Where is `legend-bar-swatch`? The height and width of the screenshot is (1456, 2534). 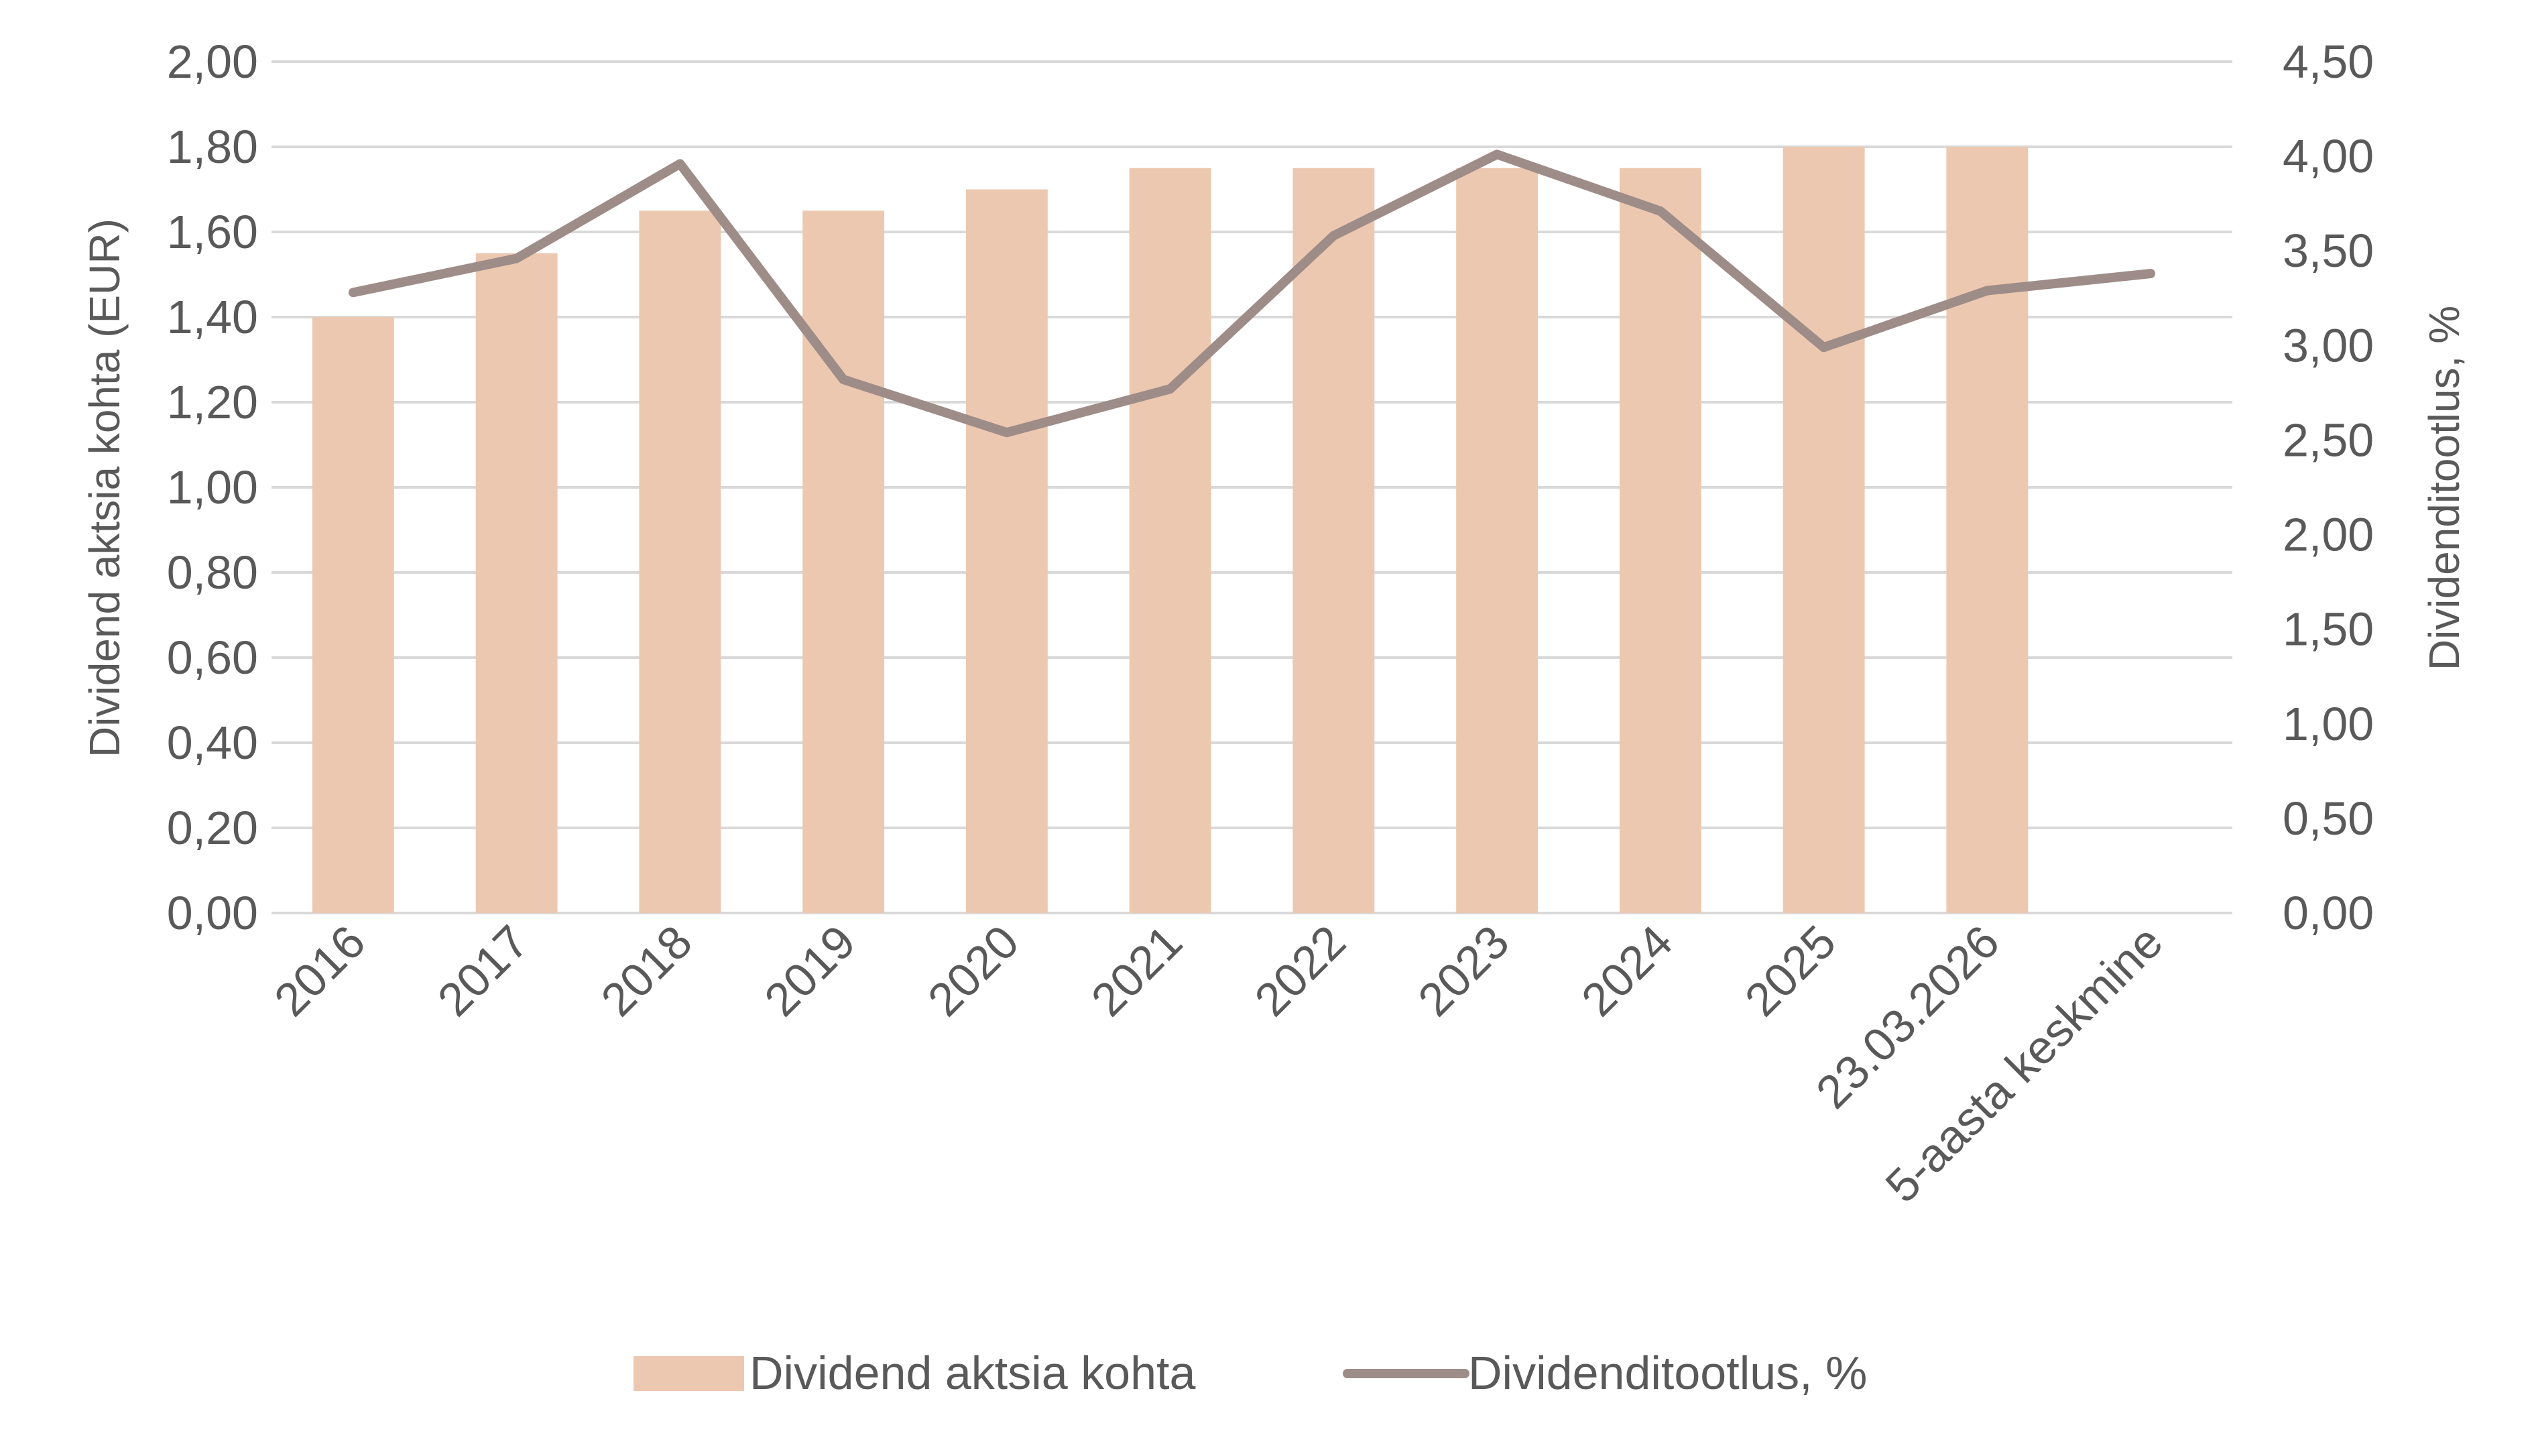 legend-bar-swatch is located at coordinates (689, 1373).